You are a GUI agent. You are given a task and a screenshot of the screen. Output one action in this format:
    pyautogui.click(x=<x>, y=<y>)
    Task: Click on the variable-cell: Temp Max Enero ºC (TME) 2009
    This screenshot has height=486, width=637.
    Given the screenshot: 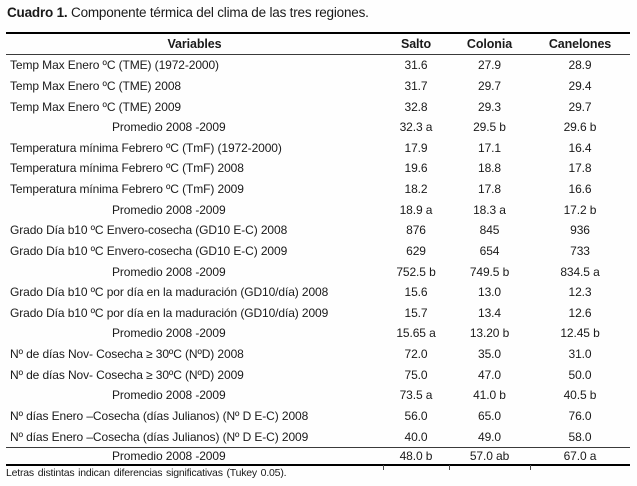 What is the action you would take?
    pyautogui.click(x=95, y=106)
    